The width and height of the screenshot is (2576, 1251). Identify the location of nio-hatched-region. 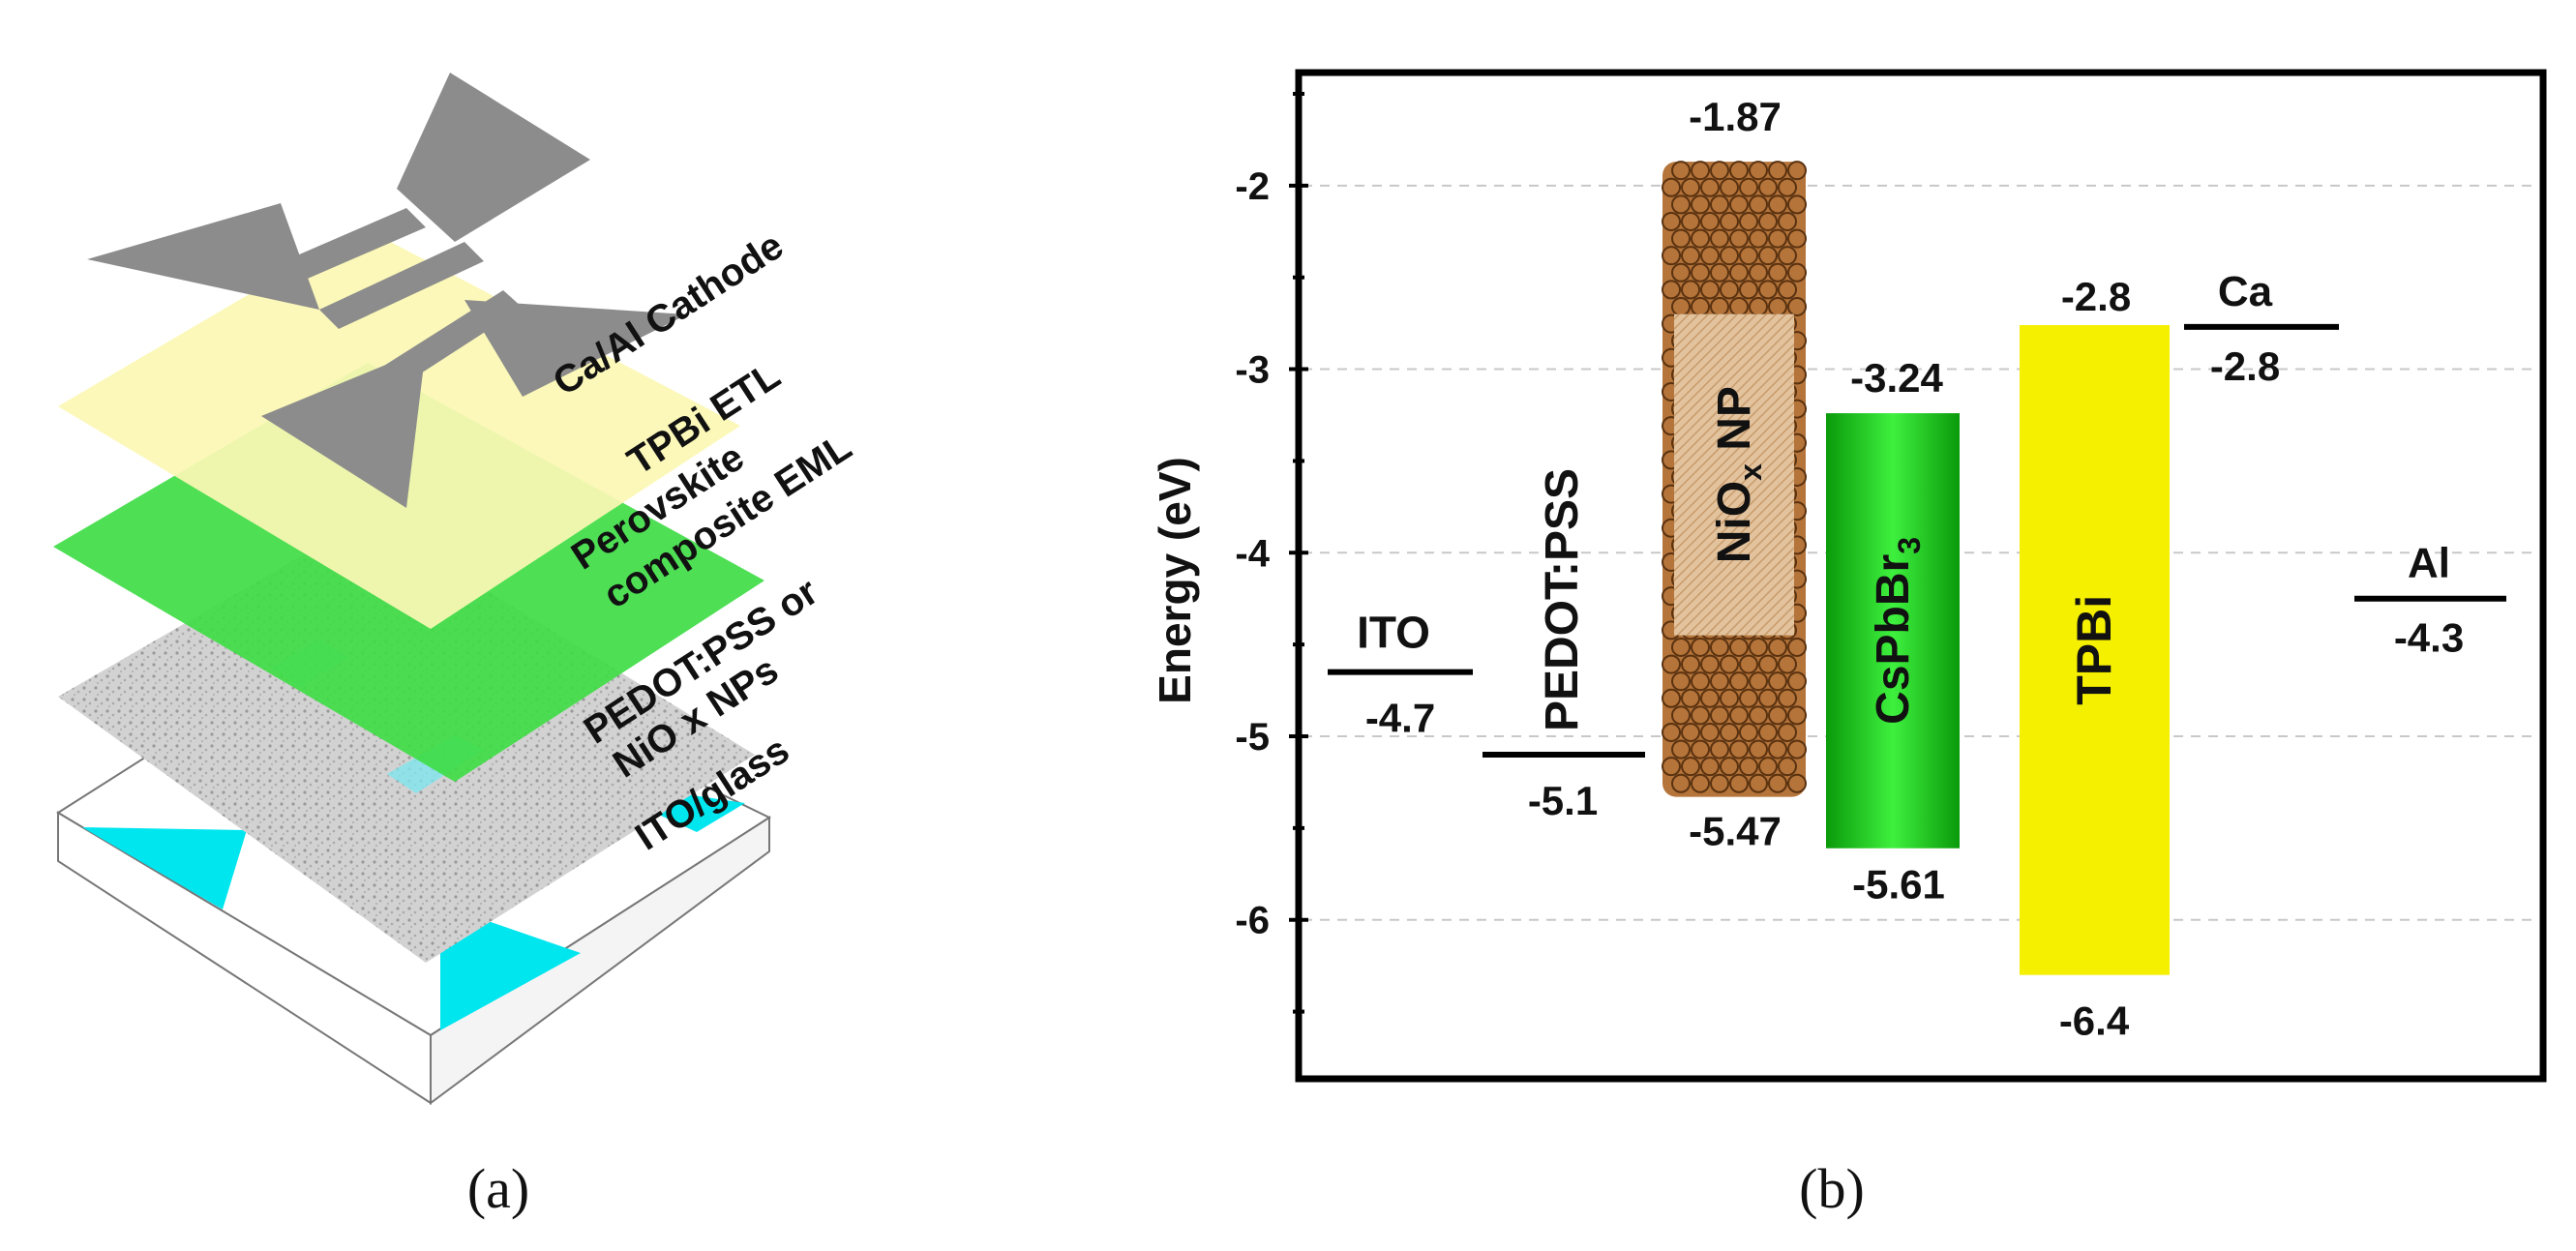
(1734, 475).